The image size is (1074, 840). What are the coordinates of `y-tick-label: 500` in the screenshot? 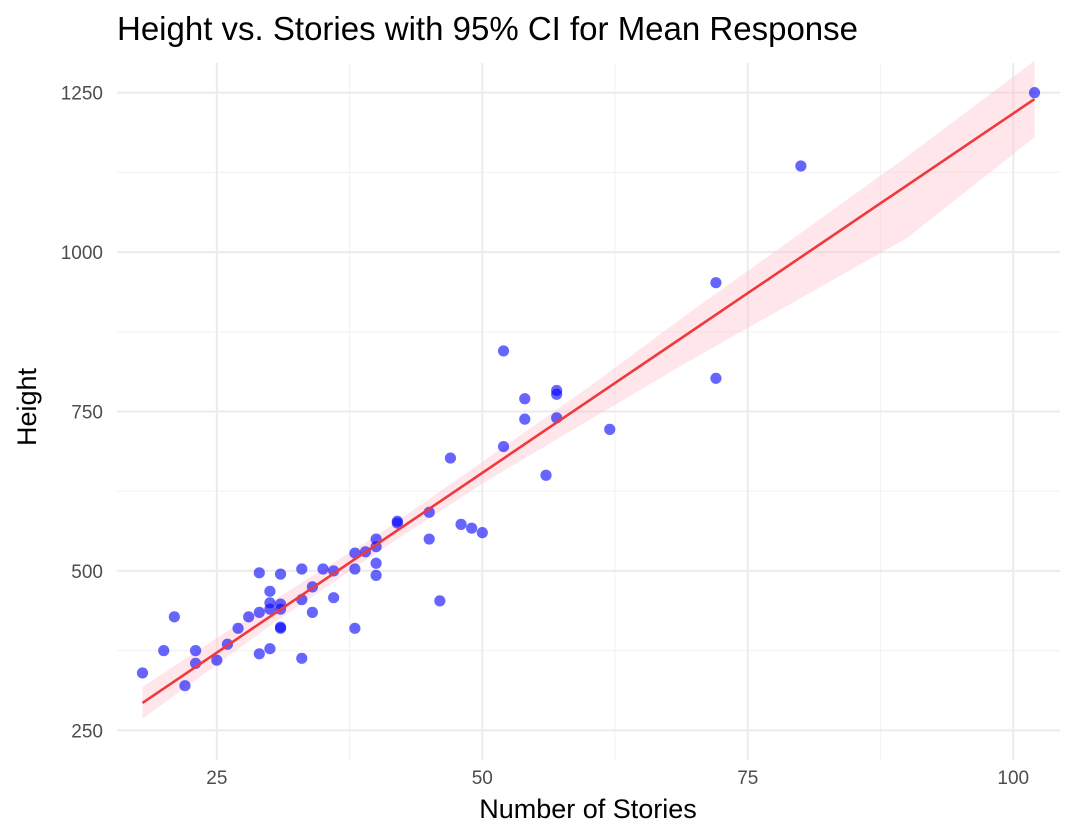 It's located at (87, 572).